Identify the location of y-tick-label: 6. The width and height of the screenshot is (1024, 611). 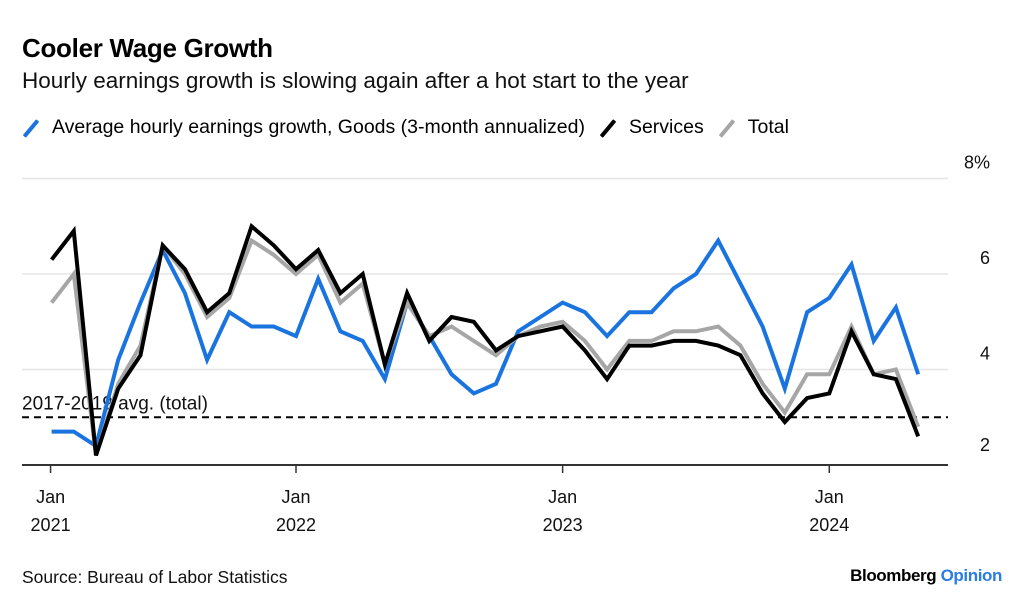
(985, 258).